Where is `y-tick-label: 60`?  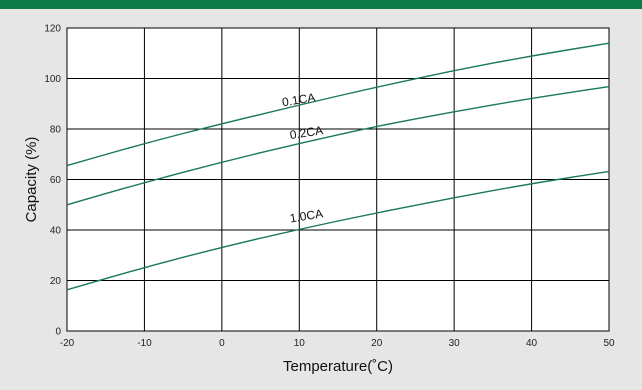 y-tick-label: 60 is located at coordinates (56, 180).